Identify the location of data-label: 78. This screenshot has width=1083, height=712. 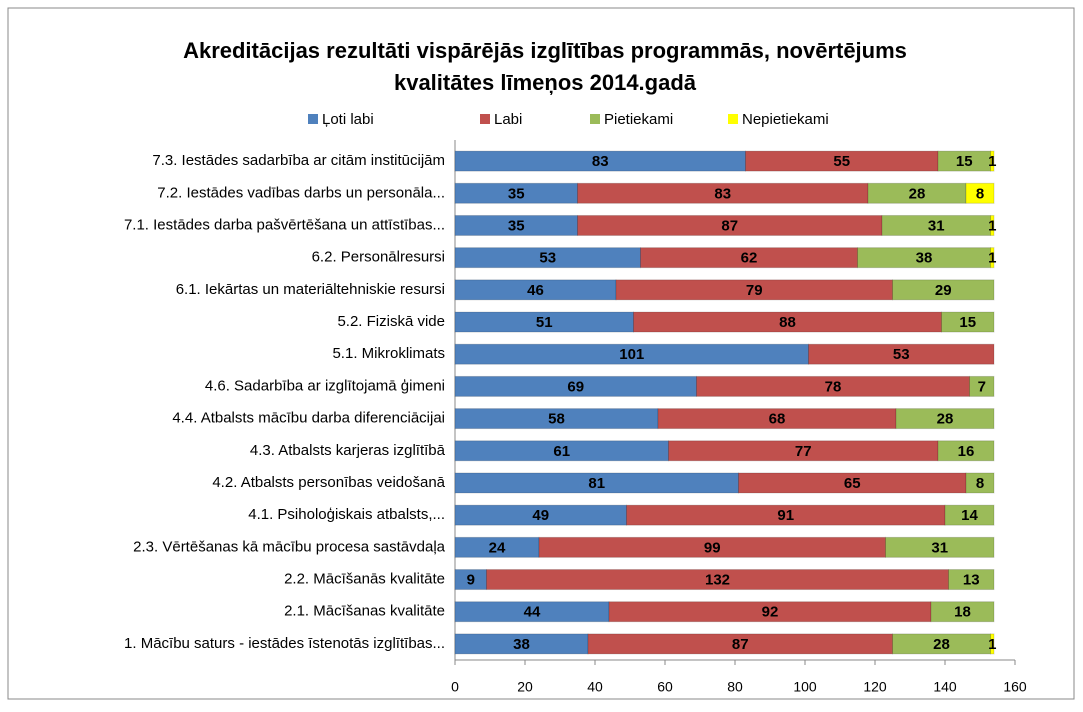
(833, 386).